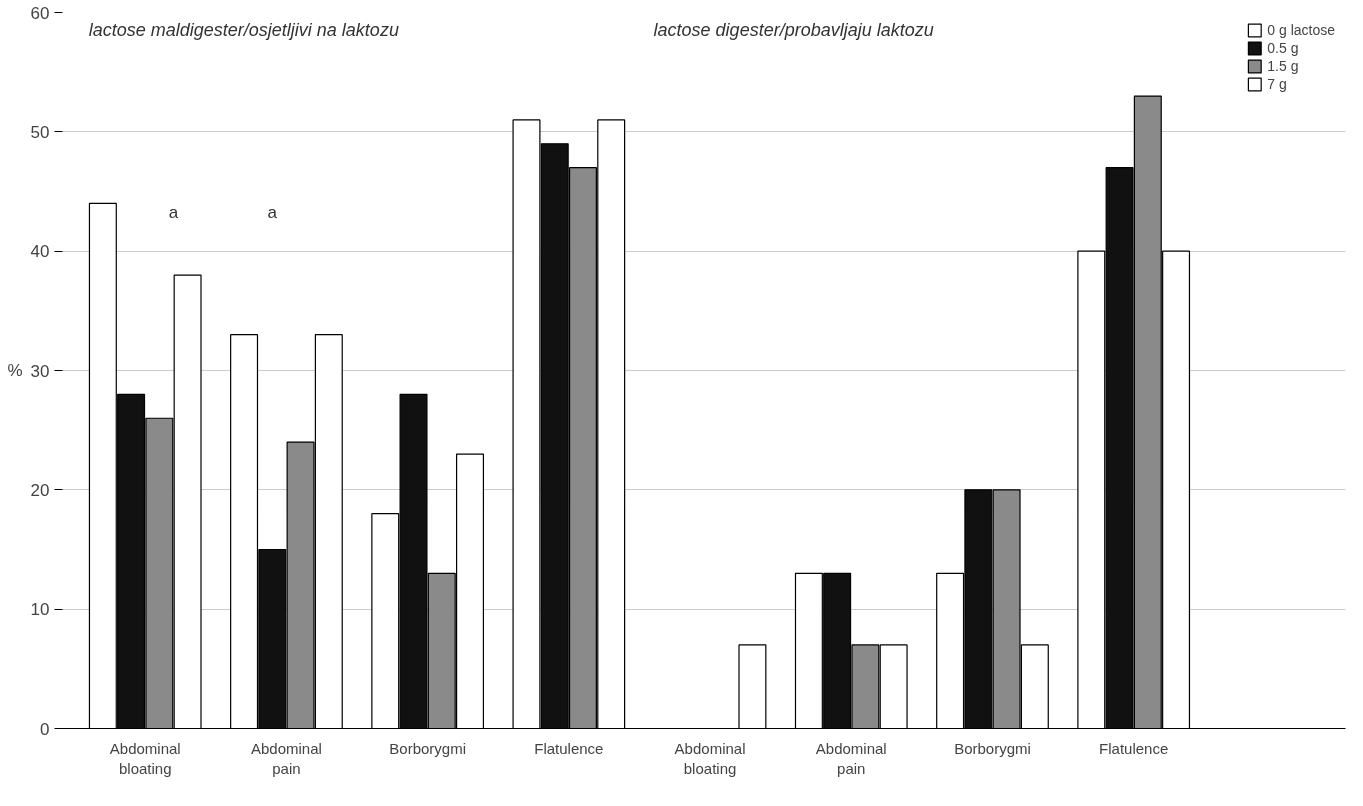 This screenshot has width=1363, height=806. I want to click on y-tick-label: 10, so click(40, 610).